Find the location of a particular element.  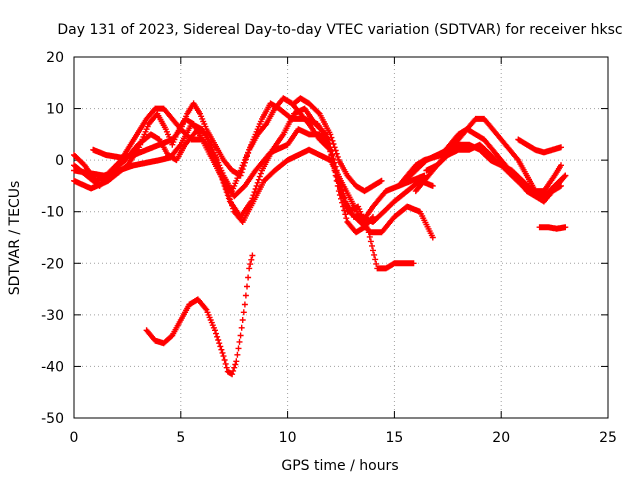

x-tick-label: 10 is located at coordinates (288, 438).